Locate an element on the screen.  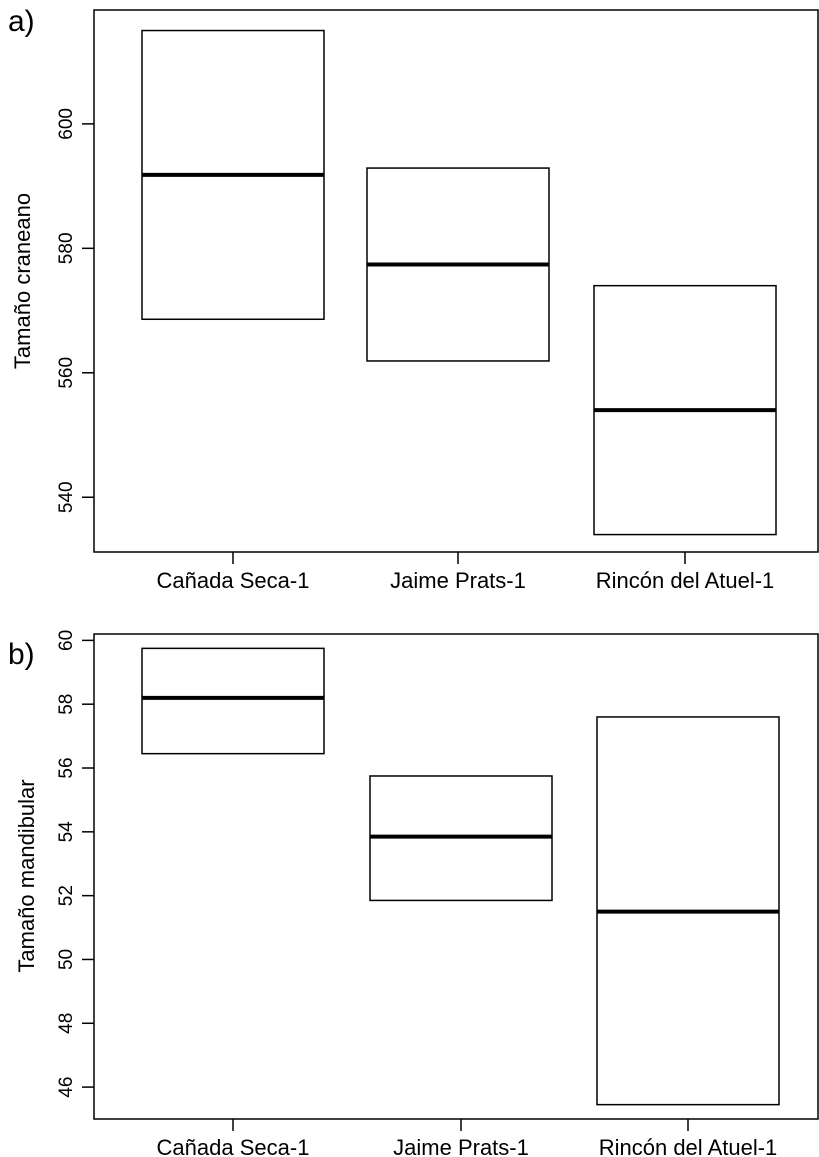
panel-label-b: b) is located at coordinates (21, 654).